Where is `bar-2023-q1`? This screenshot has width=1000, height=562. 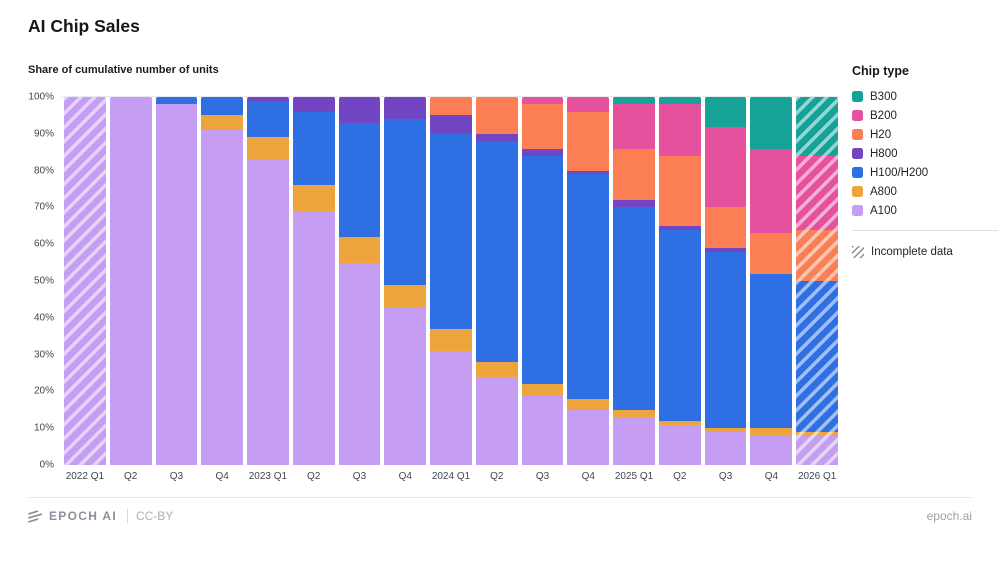 bar-2023-q1 is located at coordinates (268, 281).